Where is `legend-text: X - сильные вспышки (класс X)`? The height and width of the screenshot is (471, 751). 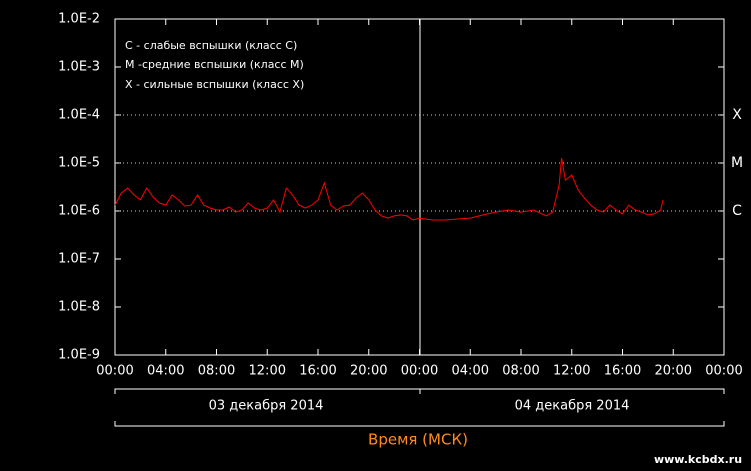 legend-text: X - сильные вспышки (класс X) is located at coordinates (214, 84).